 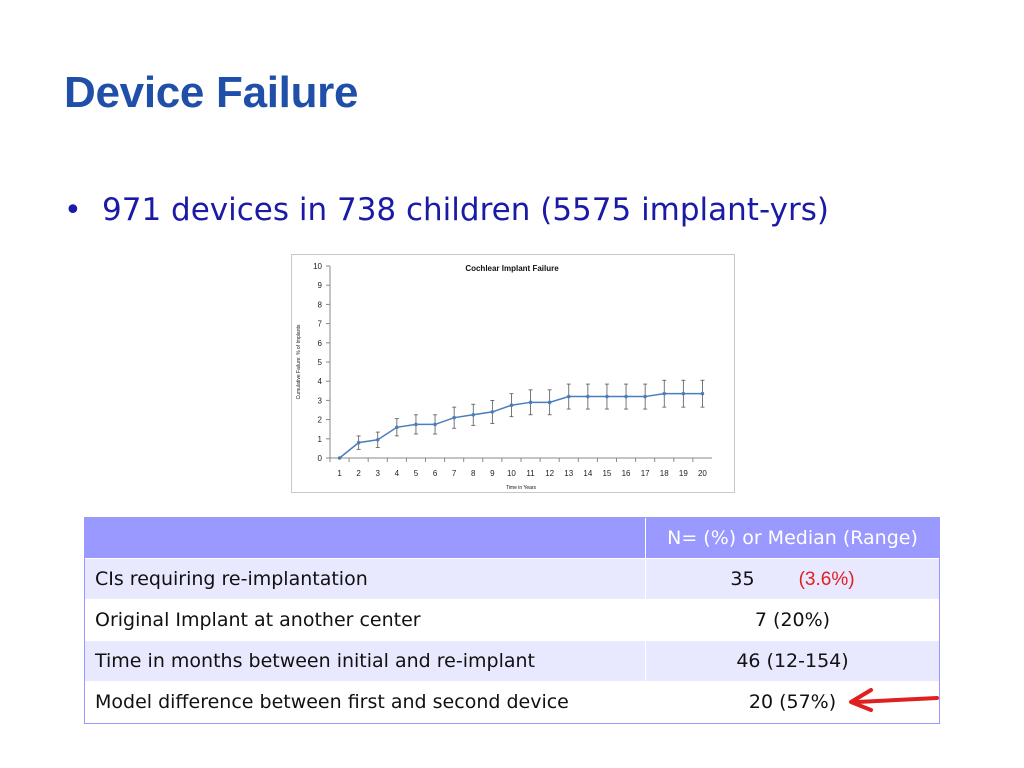 What do you see at coordinates (645, 473) in the screenshot?
I see `x-tick-label: 17` at bounding box center [645, 473].